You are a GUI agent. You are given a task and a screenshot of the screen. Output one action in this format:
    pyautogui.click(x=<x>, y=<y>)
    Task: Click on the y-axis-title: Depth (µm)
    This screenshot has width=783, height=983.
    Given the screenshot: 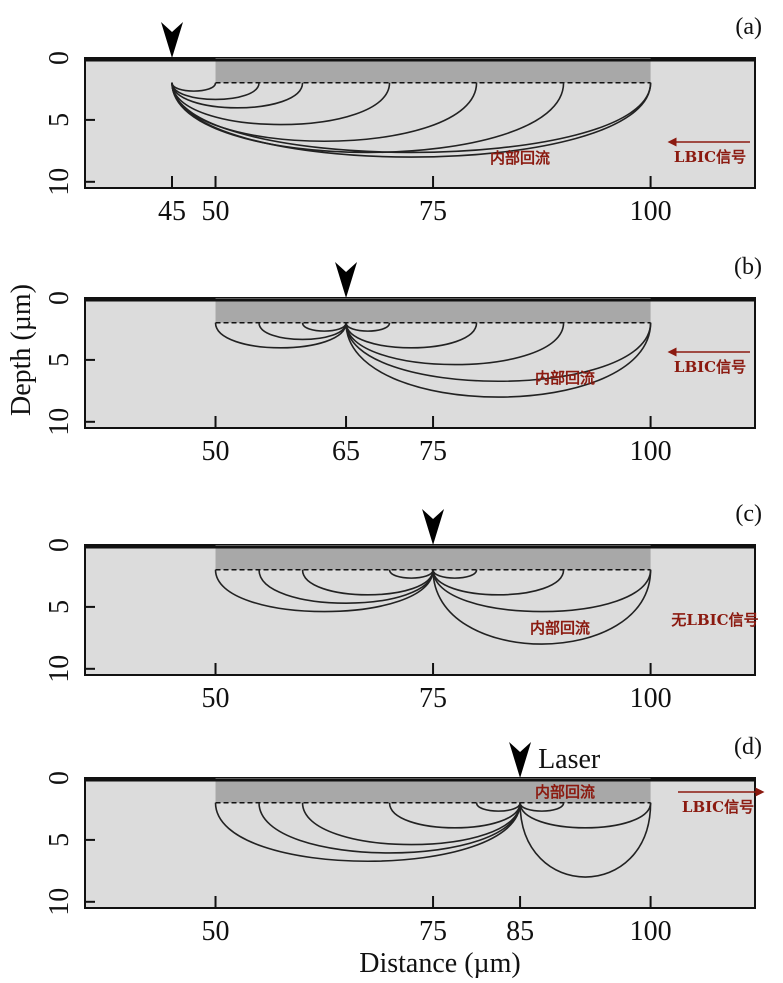 What is the action you would take?
    pyautogui.click(x=21, y=350)
    